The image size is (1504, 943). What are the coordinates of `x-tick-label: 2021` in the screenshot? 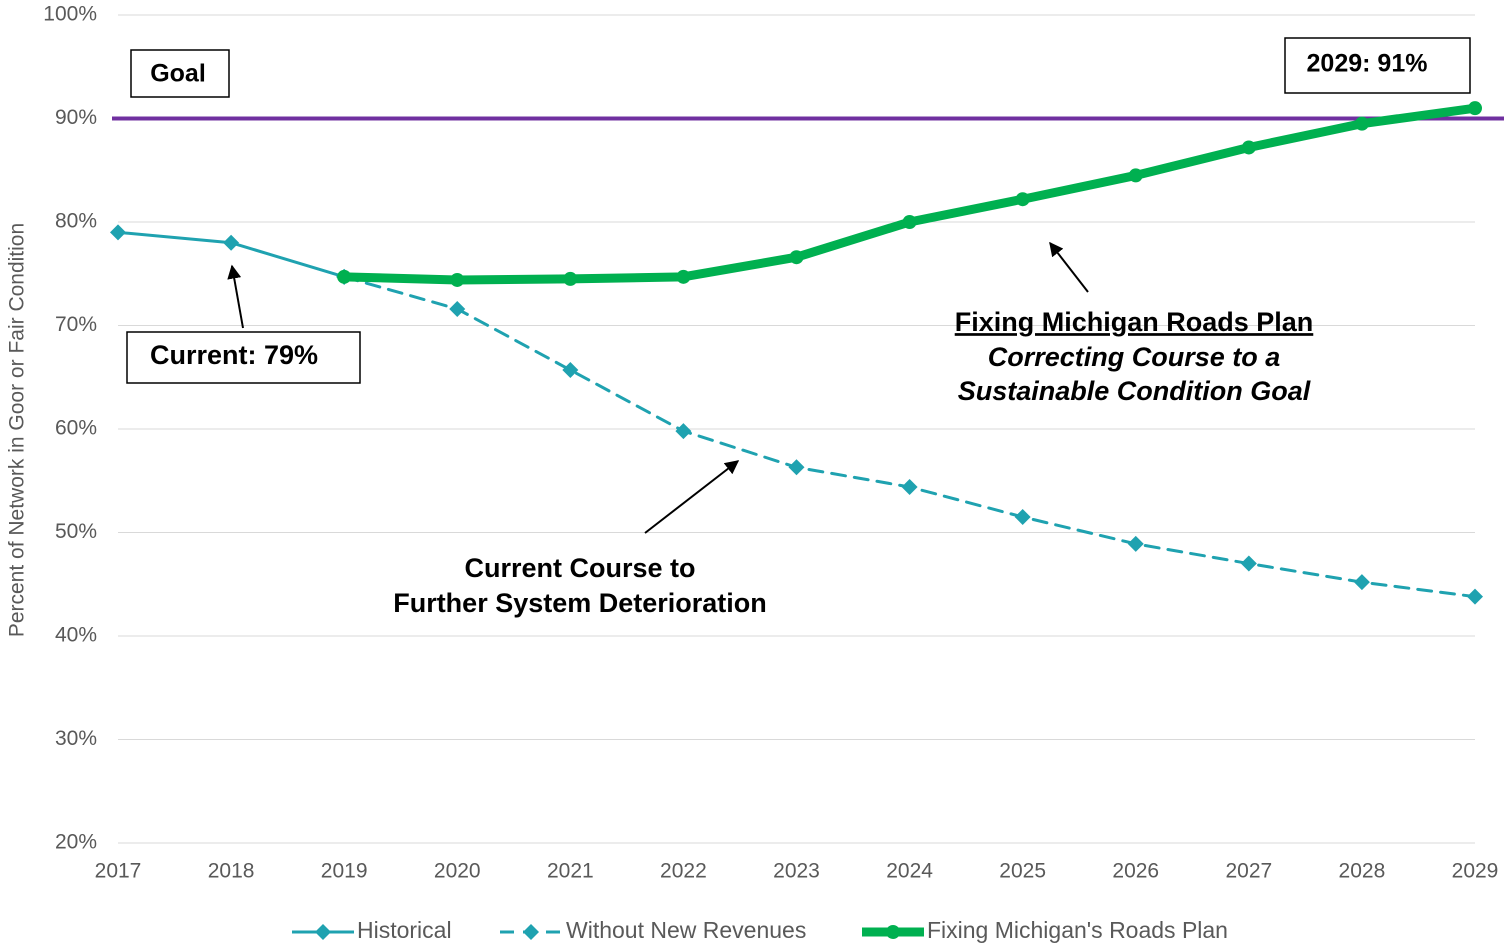 It's located at (570, 871).